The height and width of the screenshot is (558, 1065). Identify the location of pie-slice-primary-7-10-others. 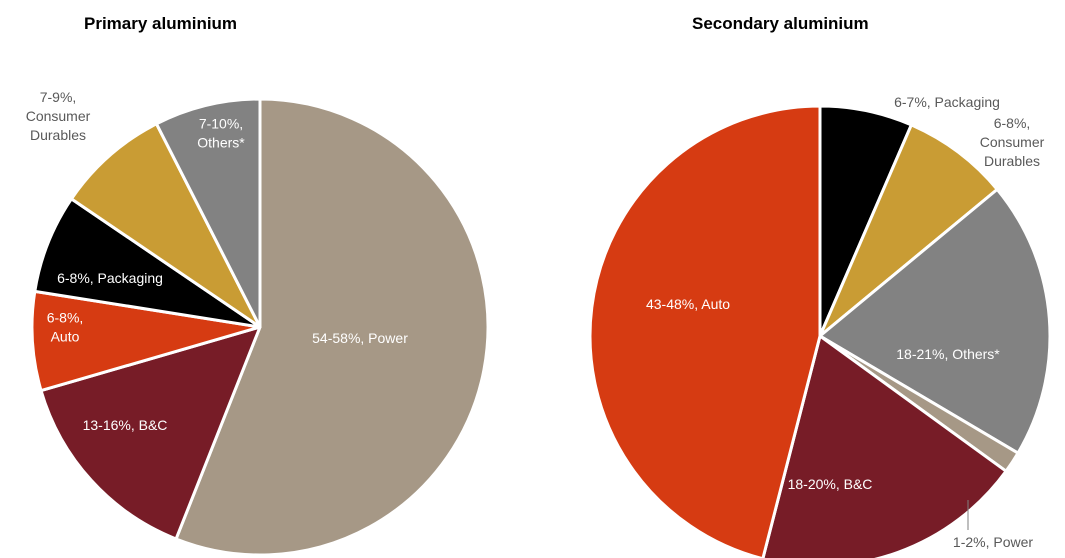
(208, 213).